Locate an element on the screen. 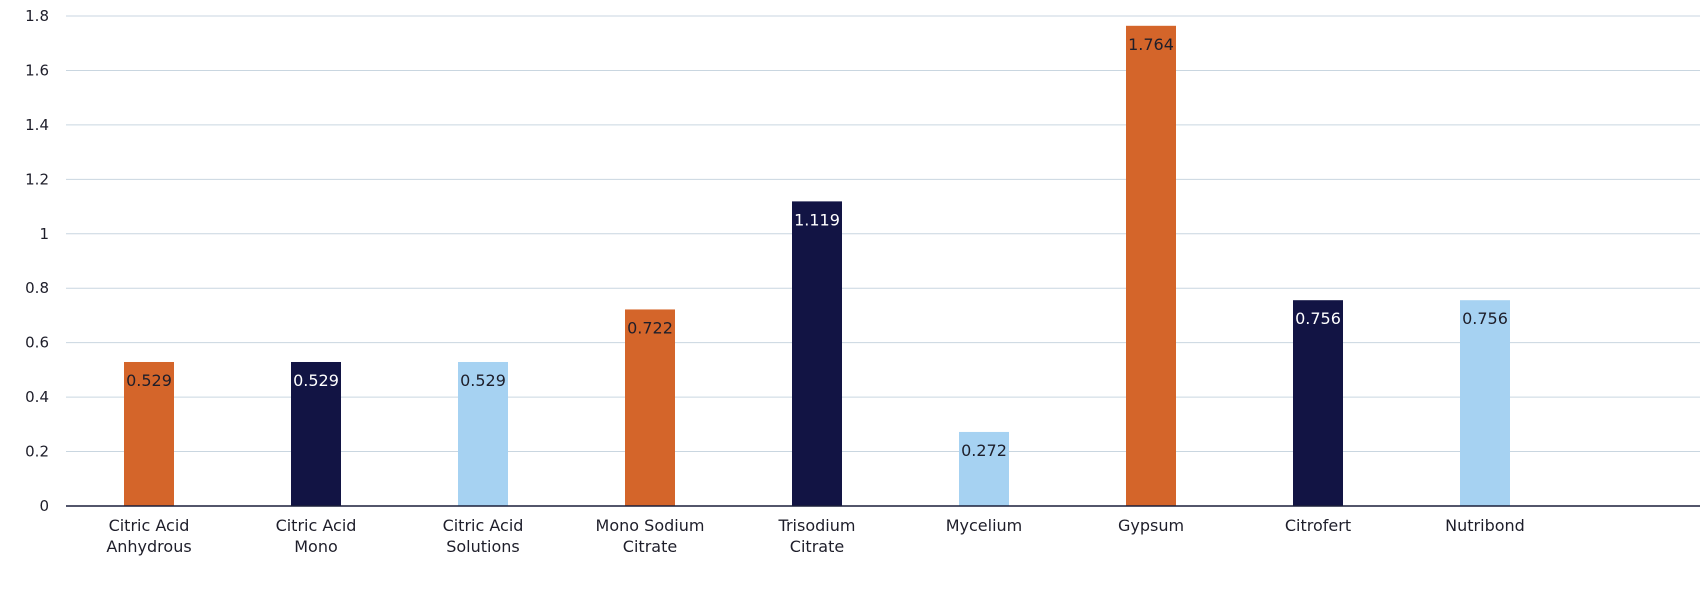 Image resolution: width=1700 pixels, height=603 pixels. data-label: 0.272 is located at coordinates (984, 450).